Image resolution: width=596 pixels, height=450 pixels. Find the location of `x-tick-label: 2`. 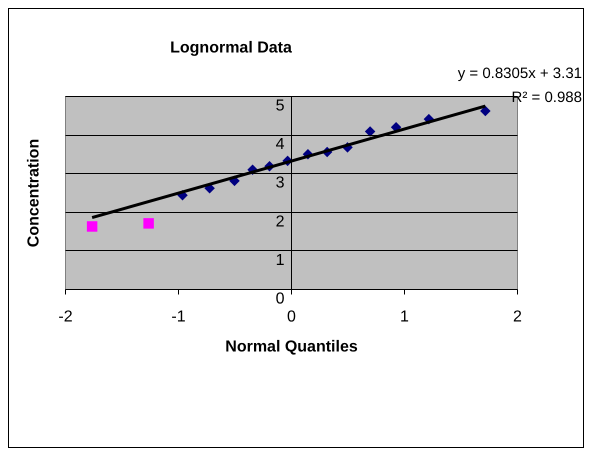

x-tick-label: 2 is located at coordinates (517, 317).